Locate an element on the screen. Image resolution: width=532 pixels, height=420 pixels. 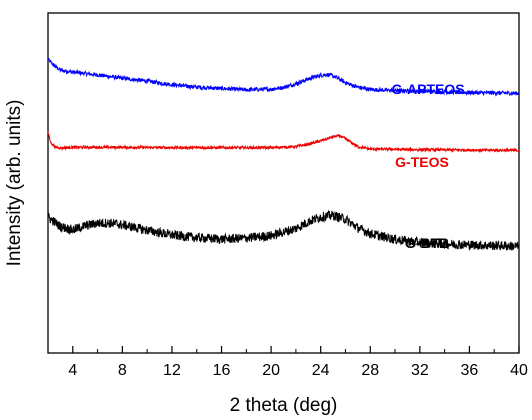
y-axis-title: Intensity (arb. units) is located at coordinates (14, 183).